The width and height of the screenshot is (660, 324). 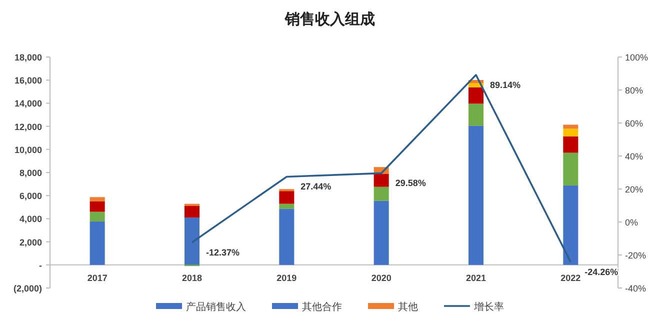 What do you see at coordinates (488, 307) in the screenshot?
I see `legend-label: 增长率` at bounding box center [488, 307].